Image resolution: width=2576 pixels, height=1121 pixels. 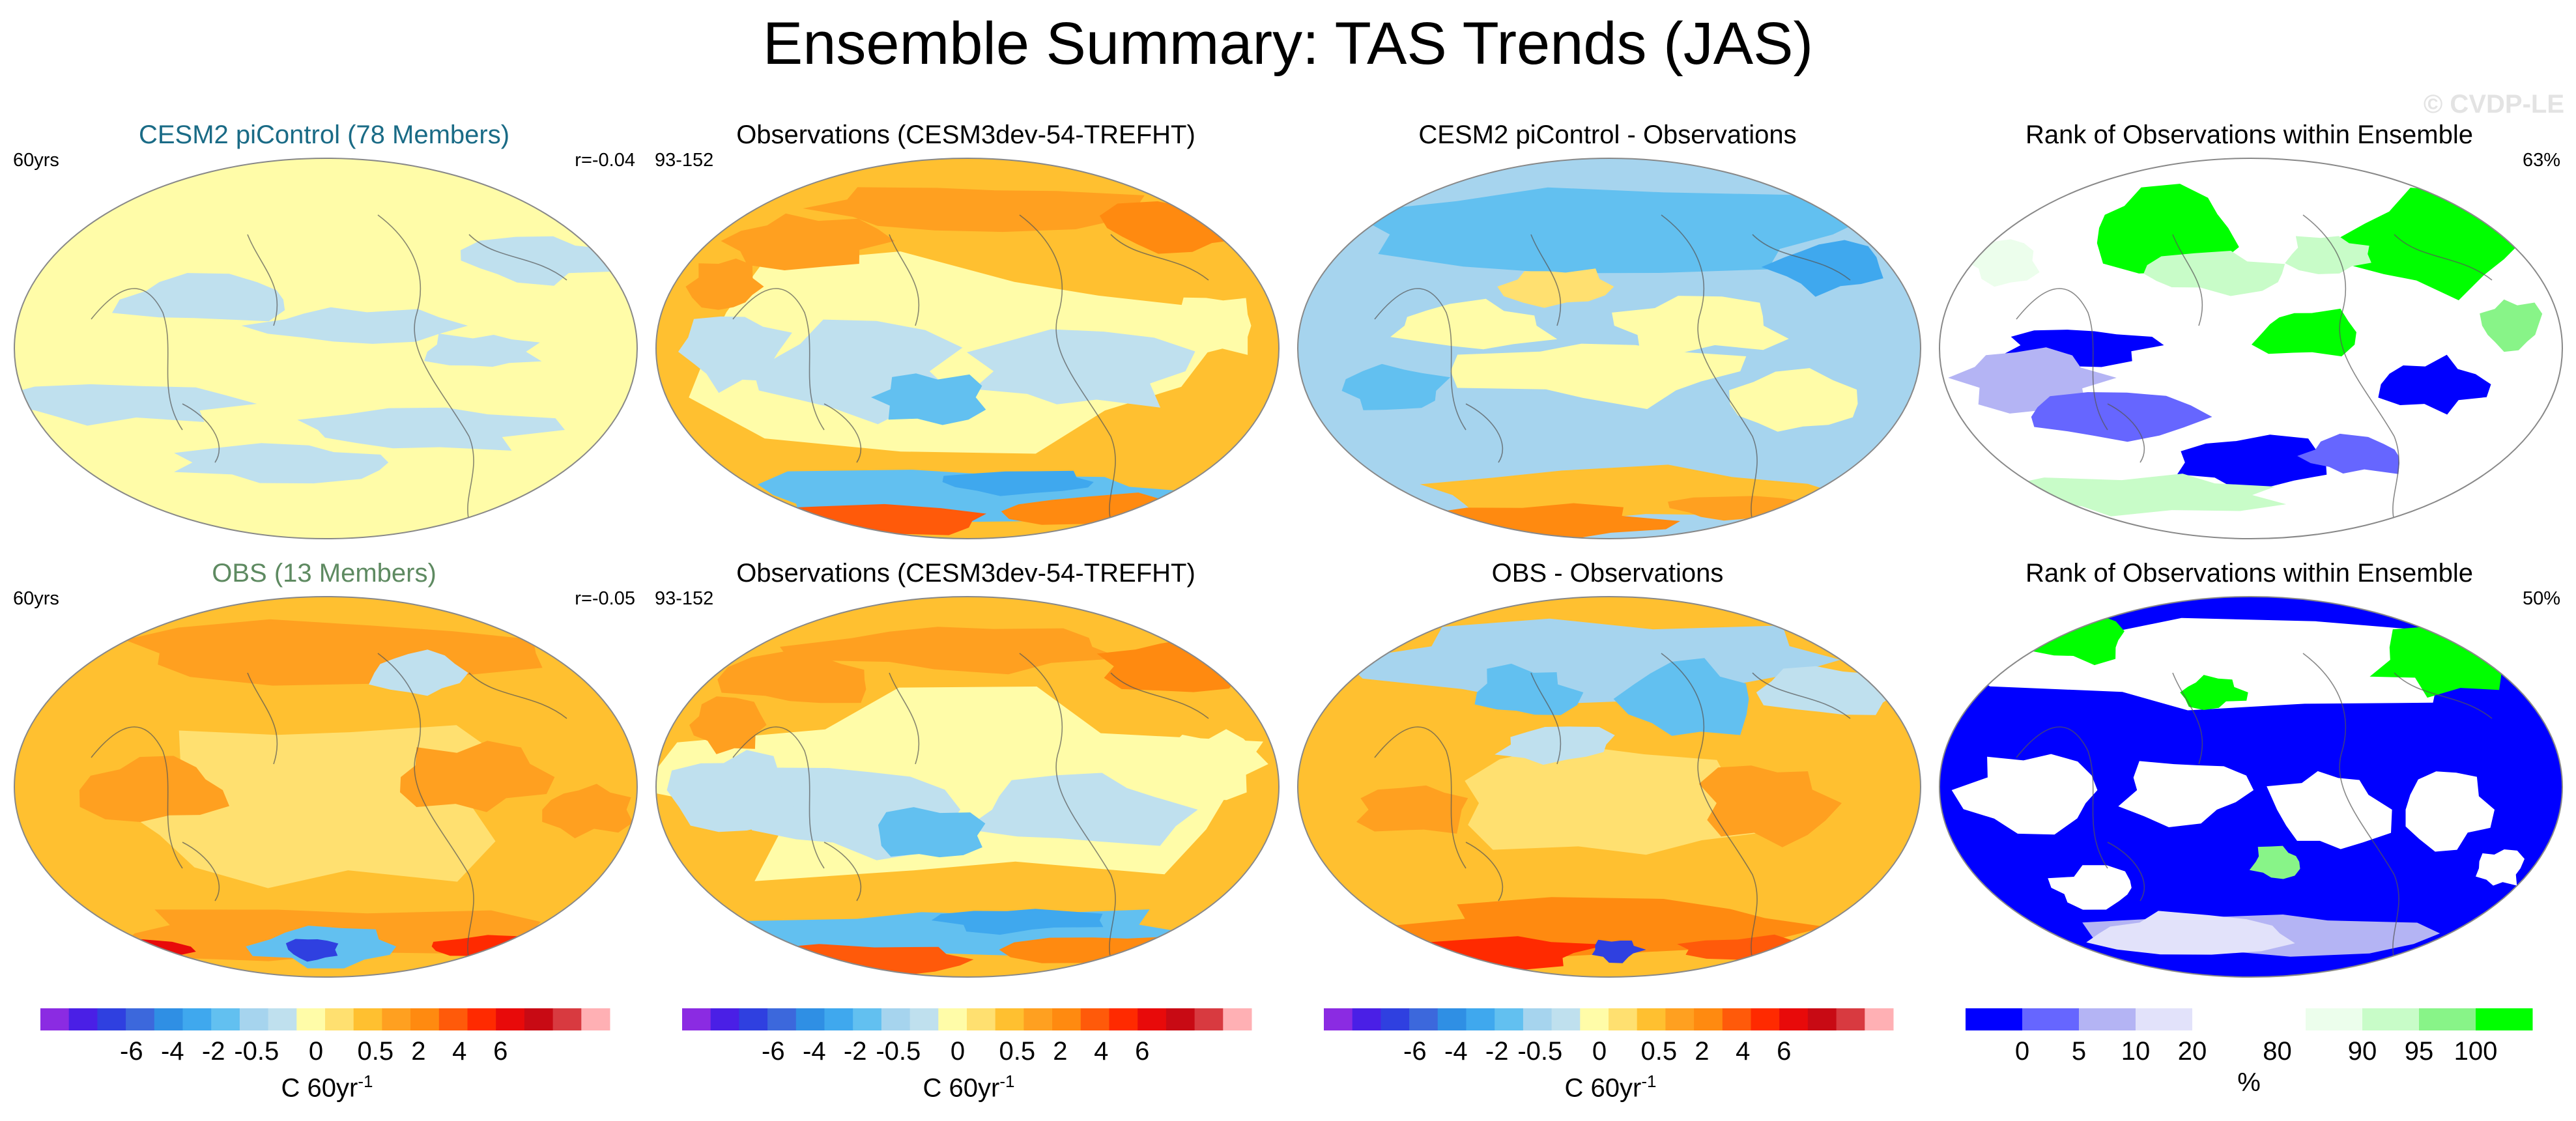 What do you see at coordinates (898, 1051) in the screenshot?
I see `colorbar-tick-label: -0.5` at bounding box center [898, 1051].